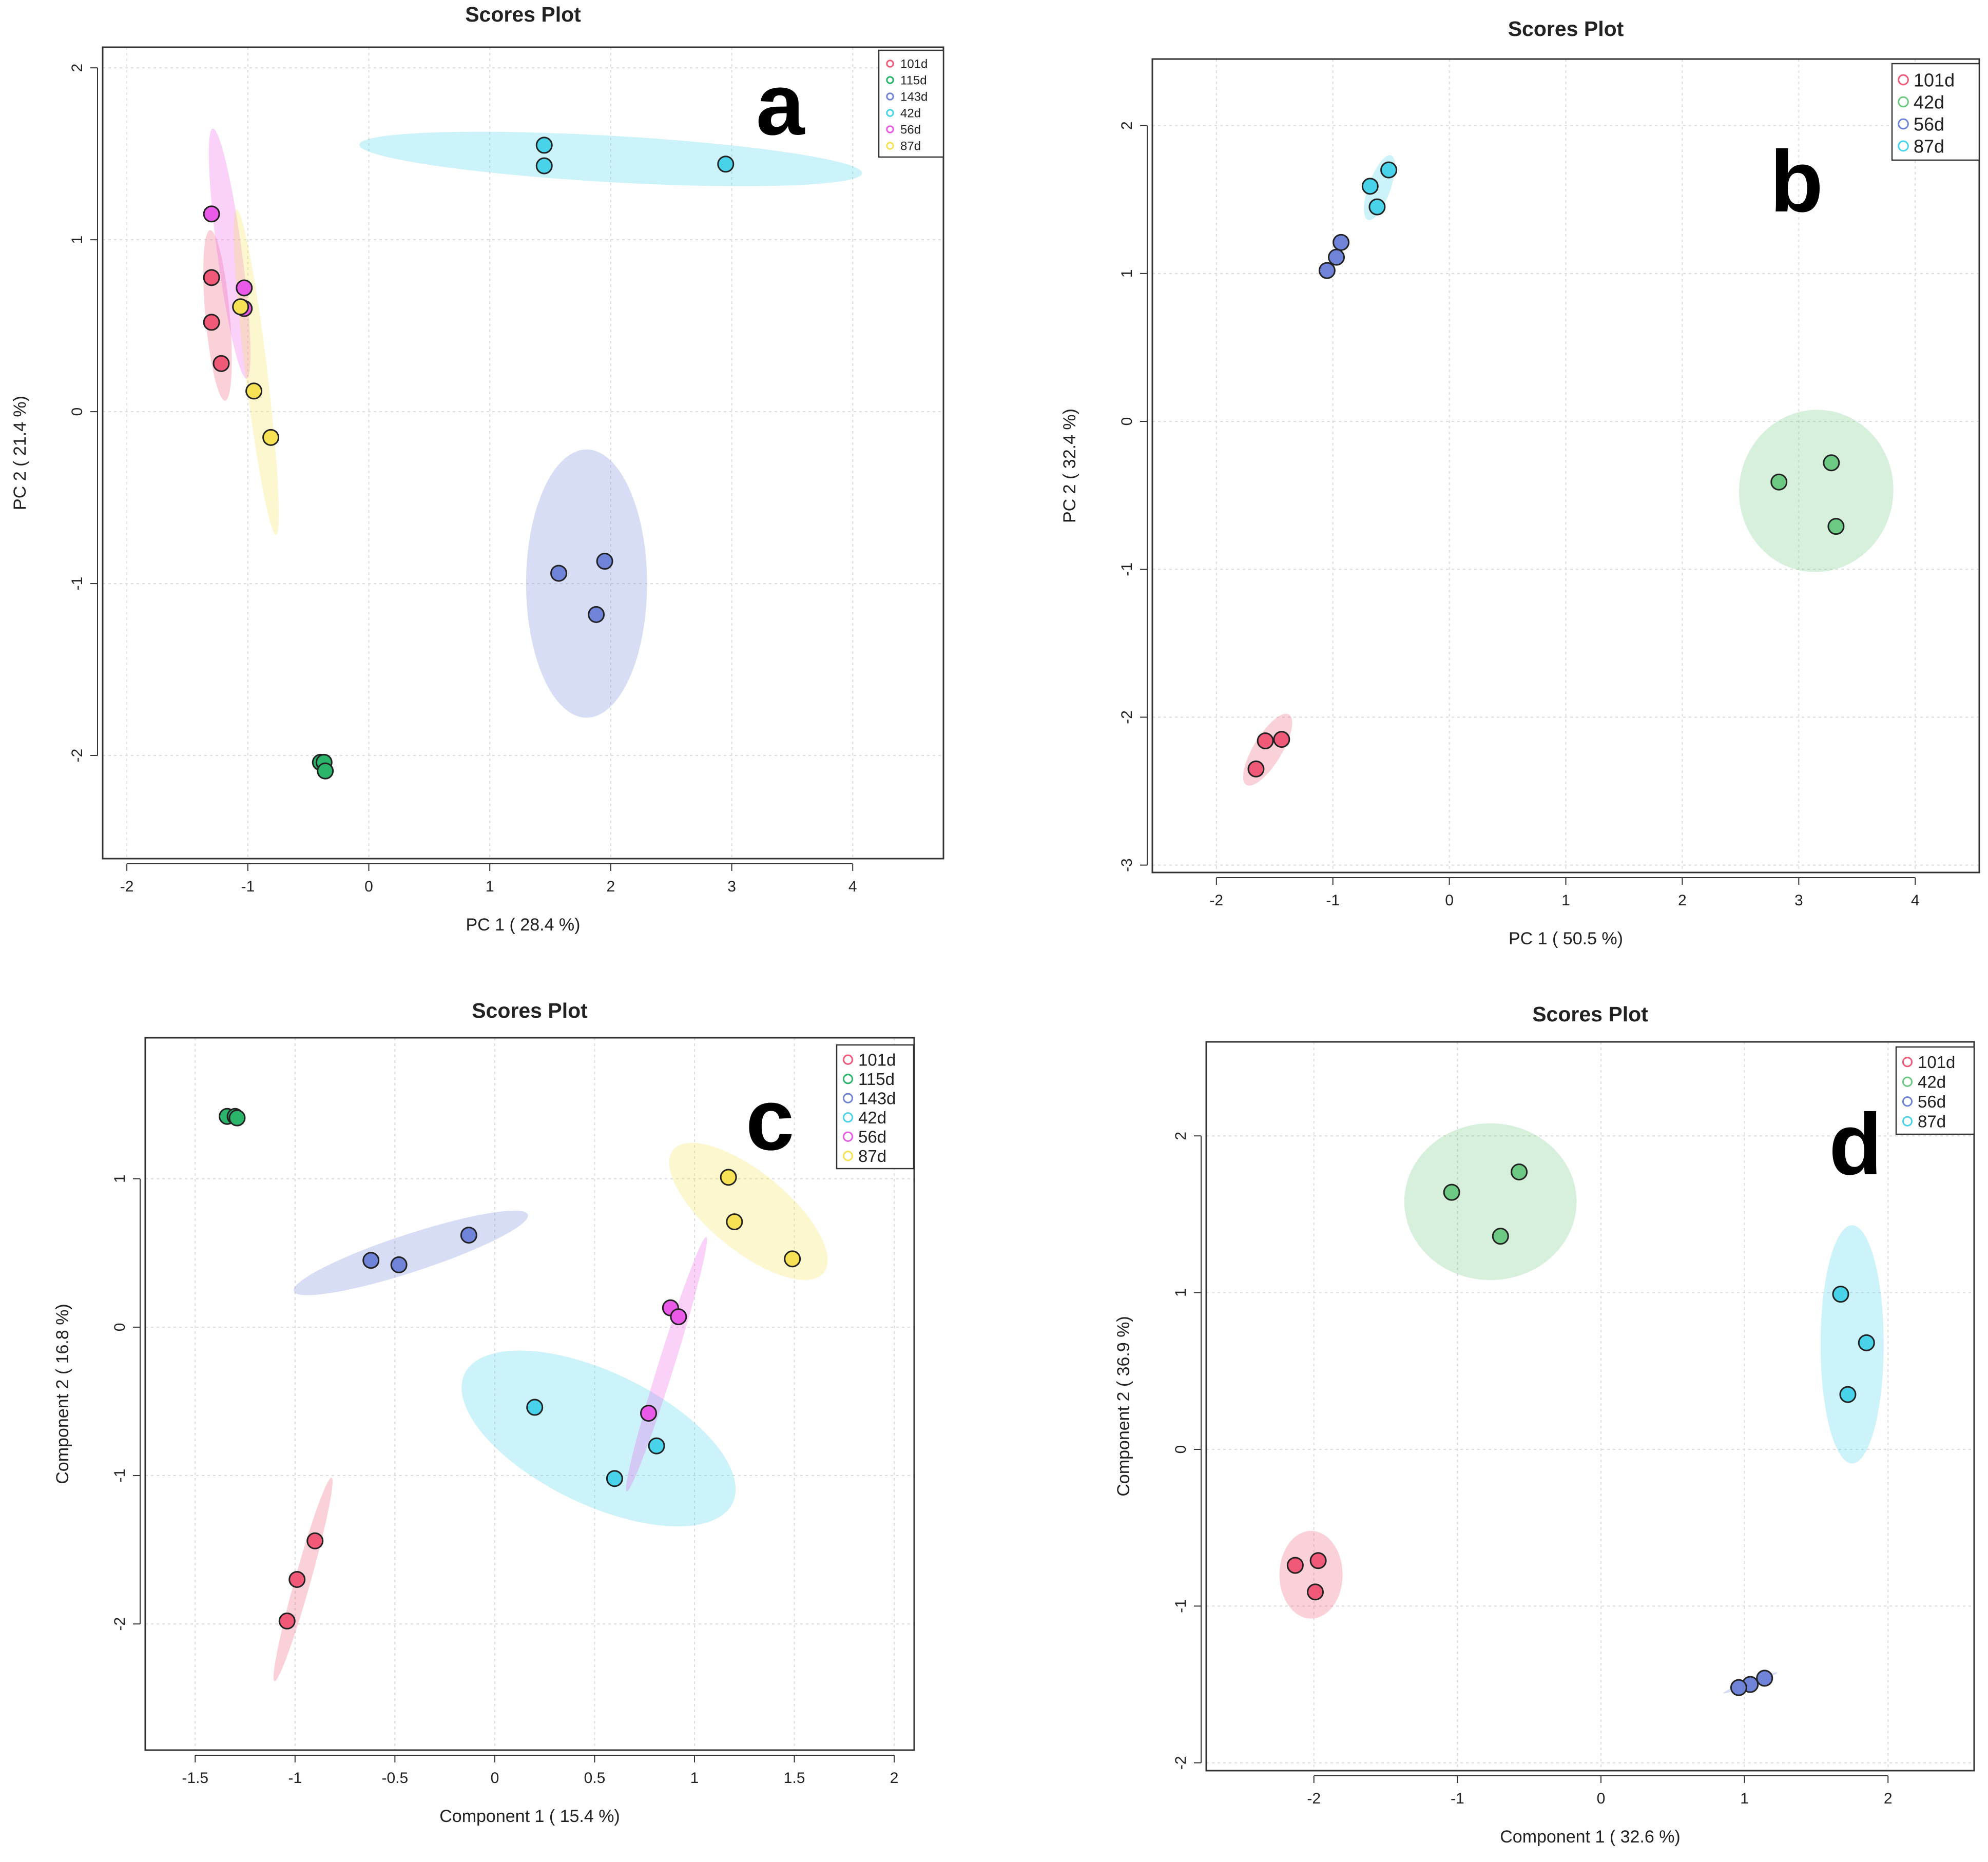  What do you see at coordinates (595, 1778) in the screenshot?
I see `x-tick-label-4: 0.5` at bounding box center [595, 1778].